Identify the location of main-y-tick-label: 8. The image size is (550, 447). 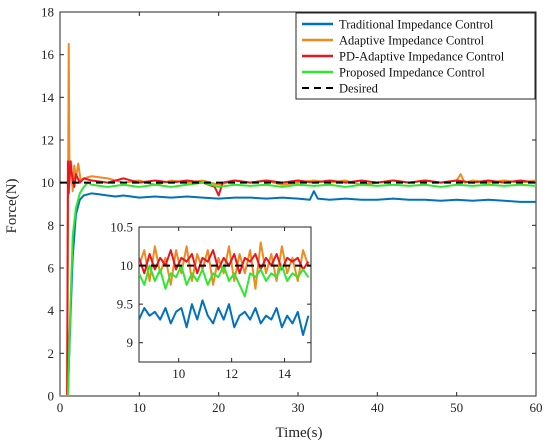
(51, 225).